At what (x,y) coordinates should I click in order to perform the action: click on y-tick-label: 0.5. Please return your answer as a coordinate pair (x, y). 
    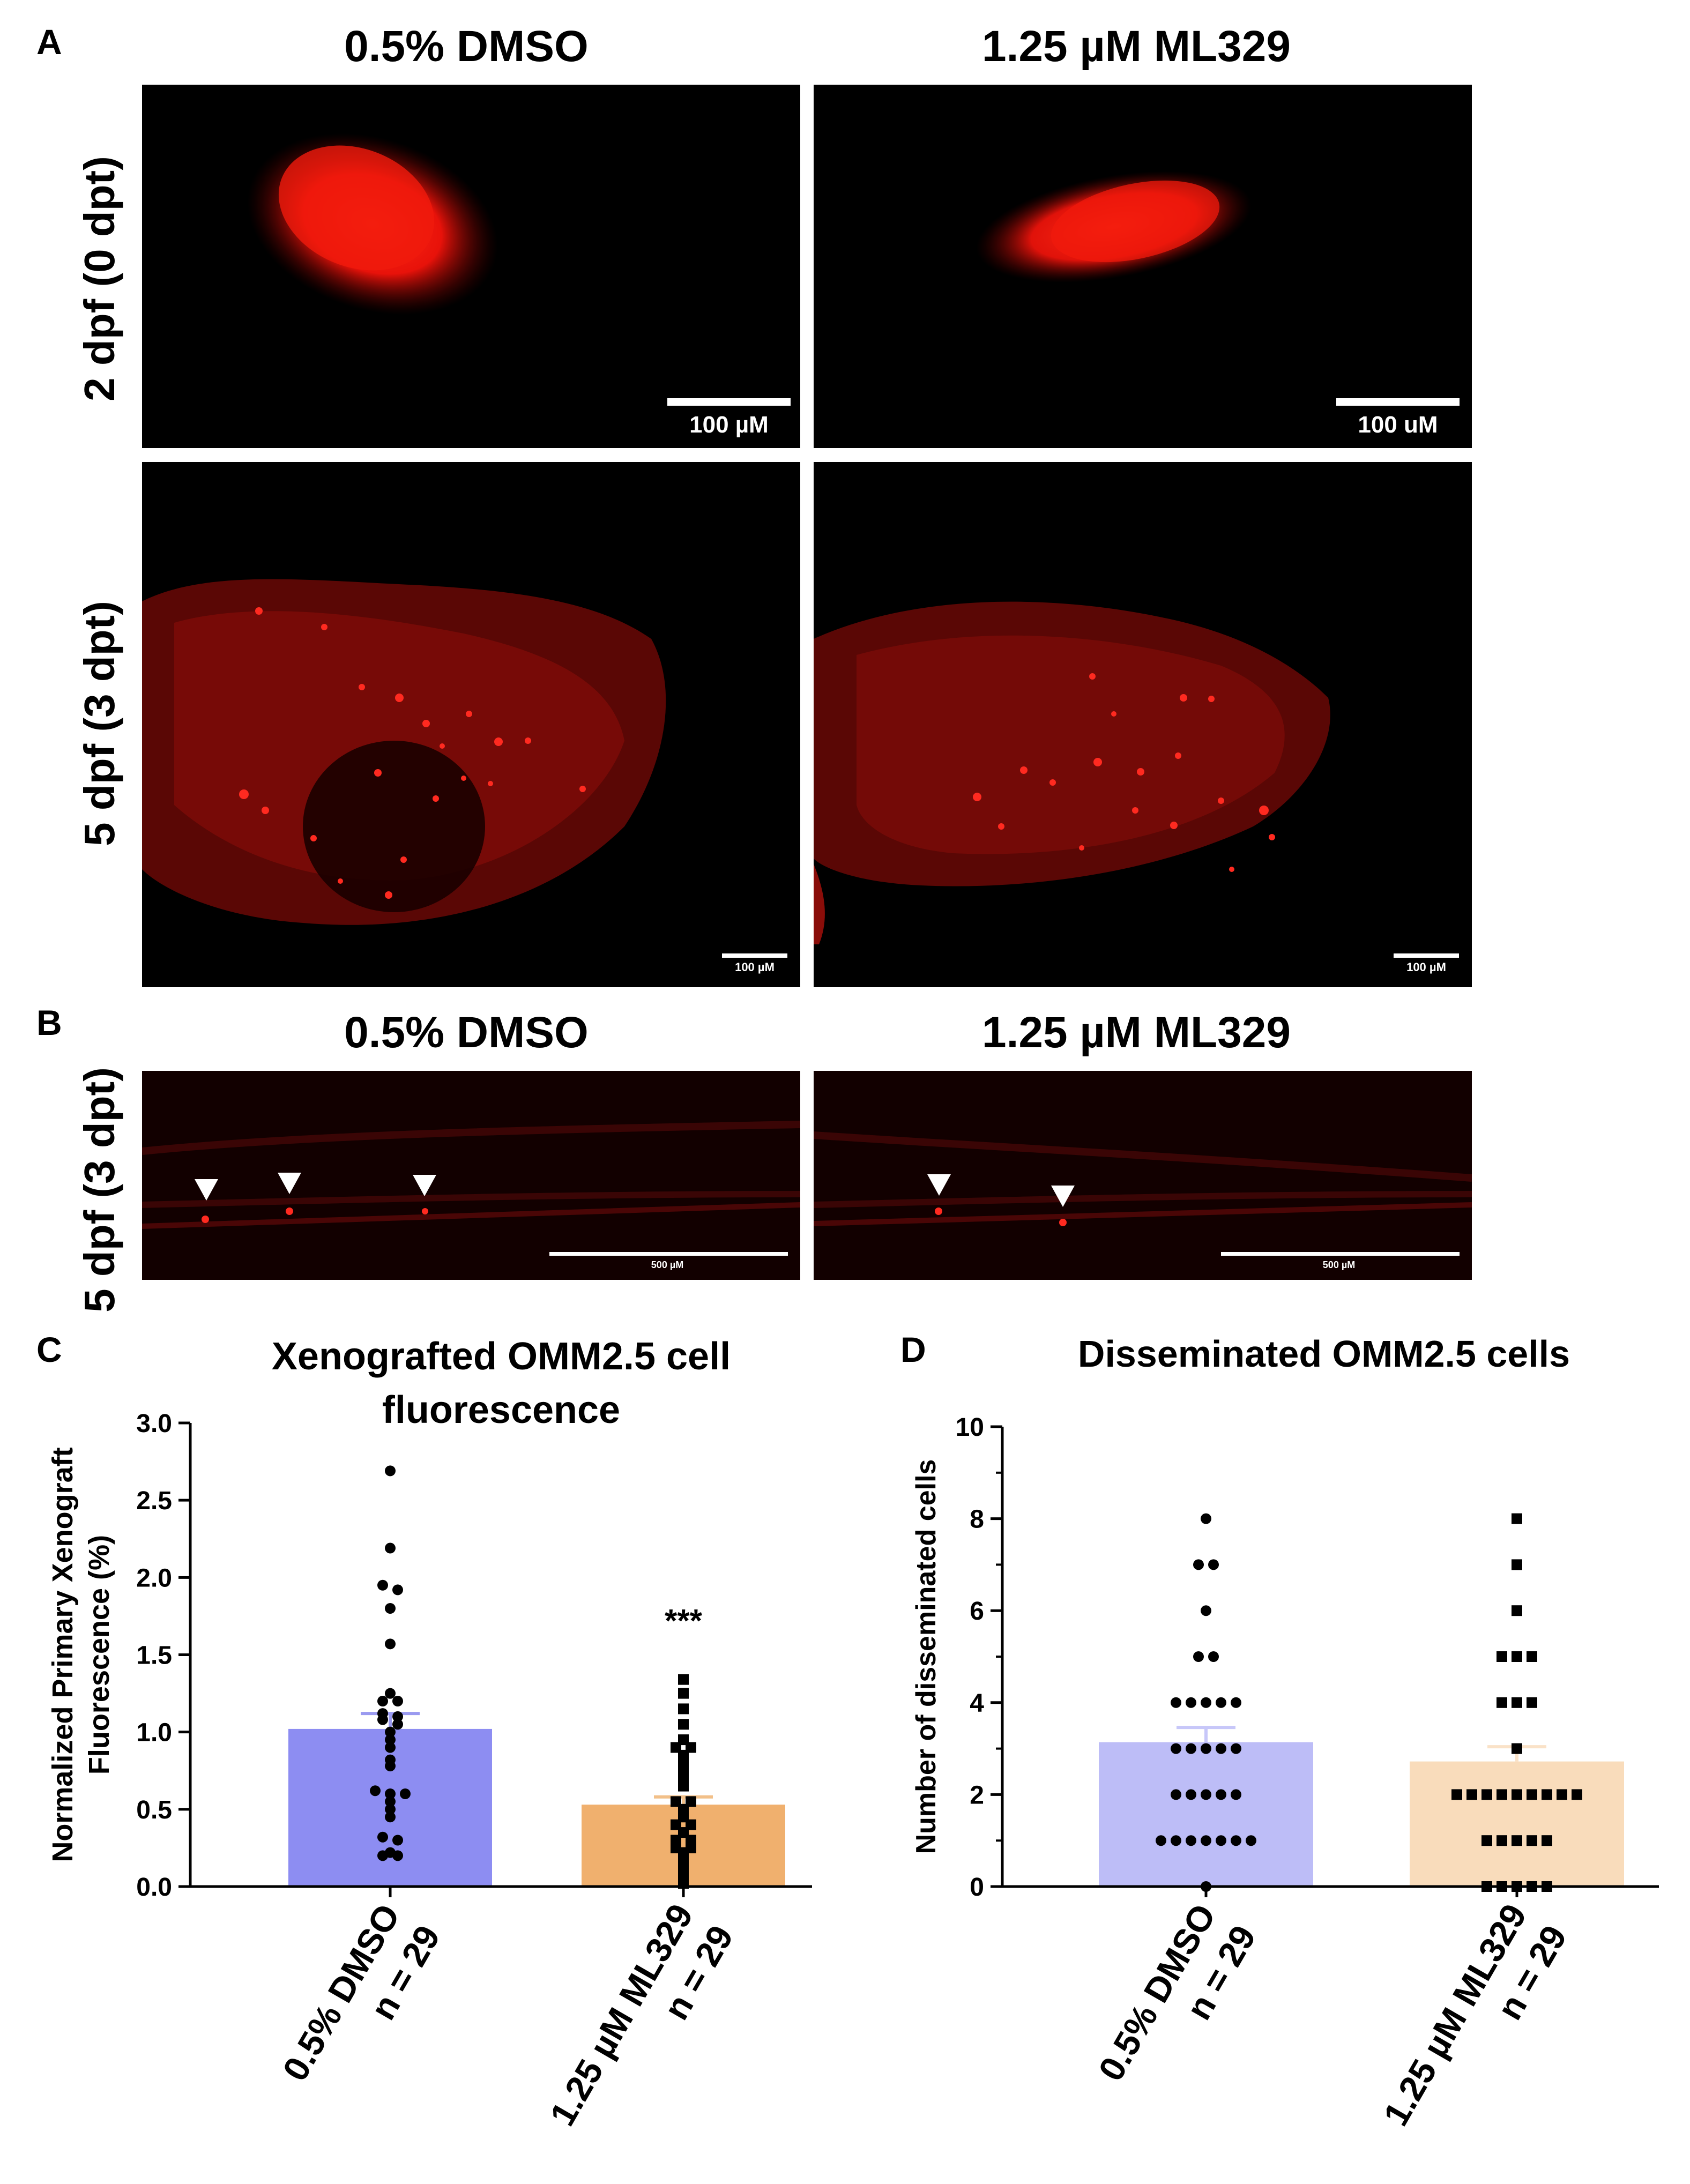
    Looking at the image, I should click on (154, 1810).